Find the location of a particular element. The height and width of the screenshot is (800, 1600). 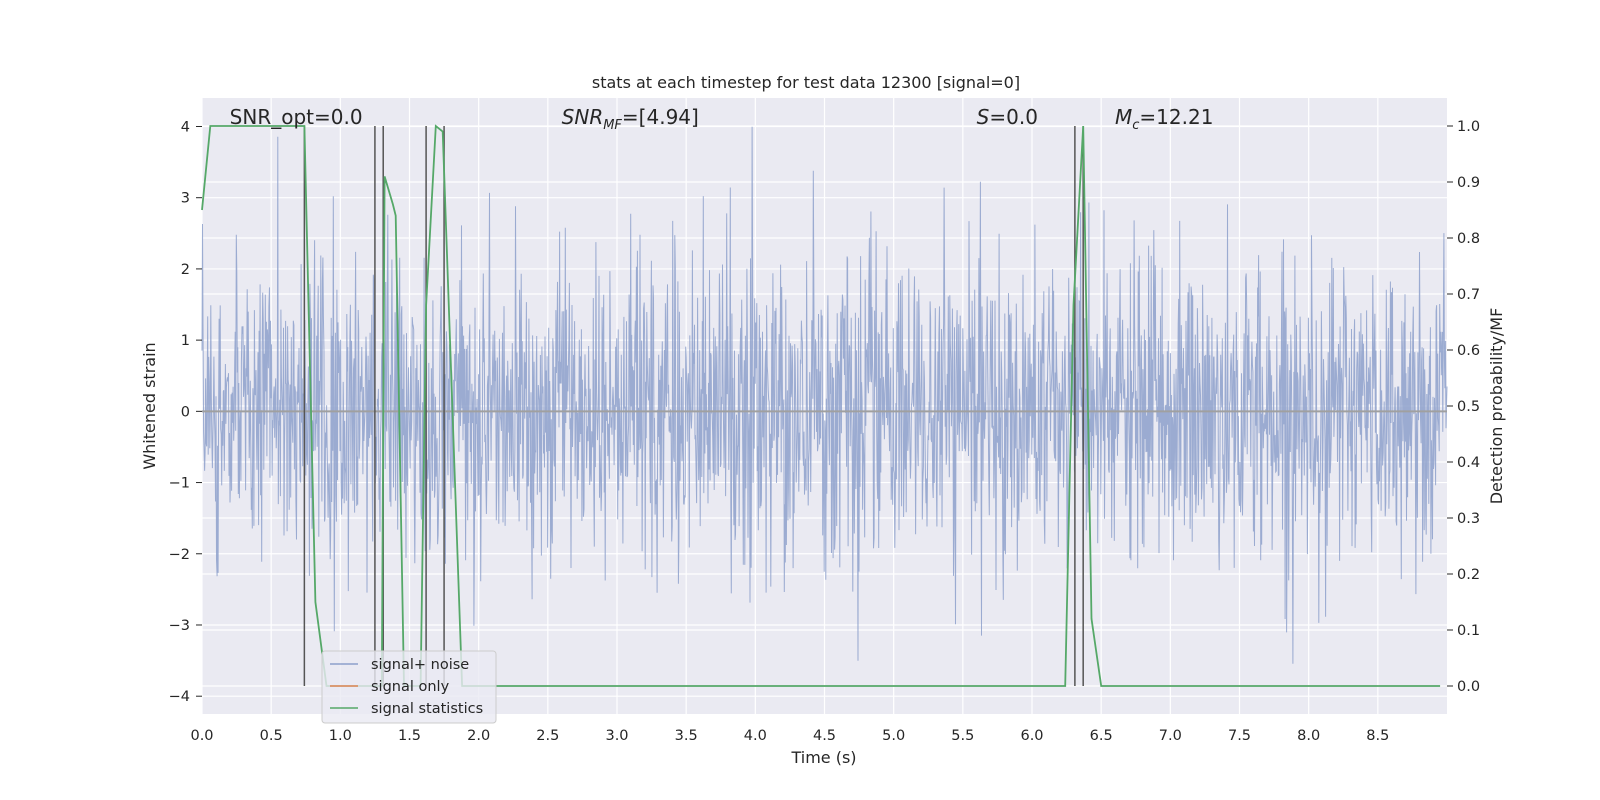

y-right-tick-label: 0.2 is located at coordinates (1468, 575).